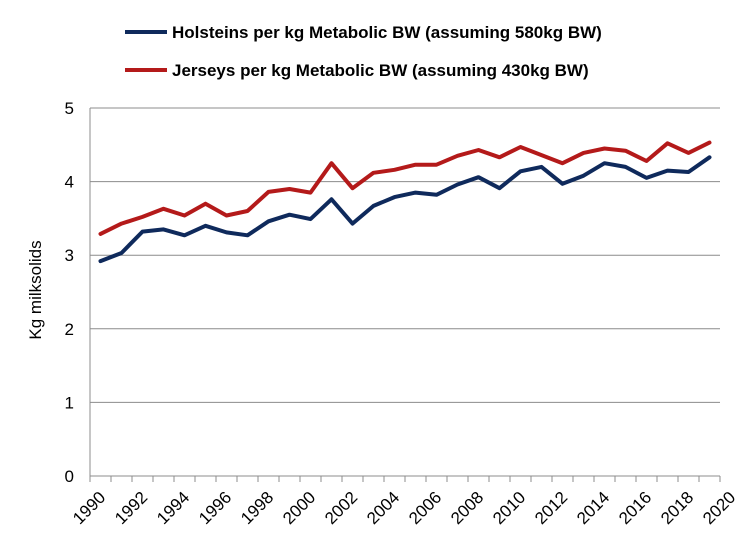  What do you see at coordinates (467, 508) in the screenshot?
I see `x-tick-label: 2008` at bounding box center [467, 508].